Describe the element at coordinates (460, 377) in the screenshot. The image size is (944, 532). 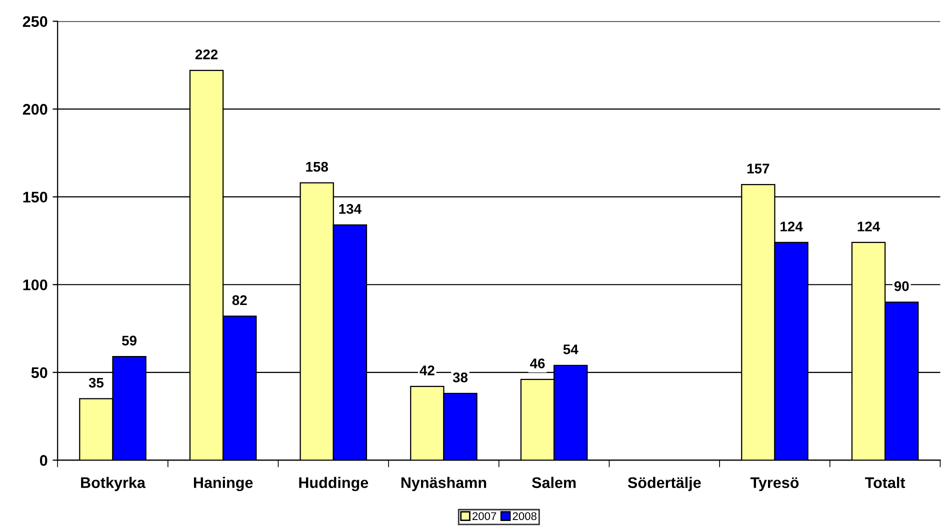
I see `data-label: 38` at that location.